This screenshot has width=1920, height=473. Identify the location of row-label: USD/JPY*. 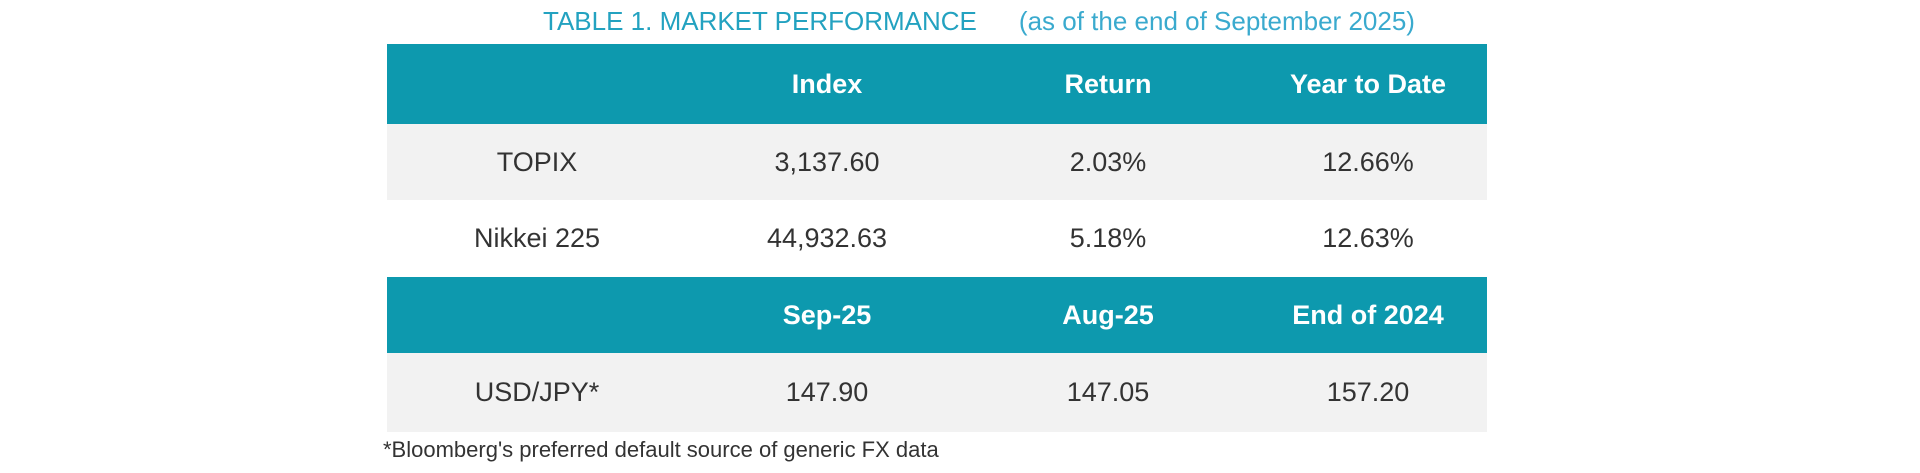
(537, 392).